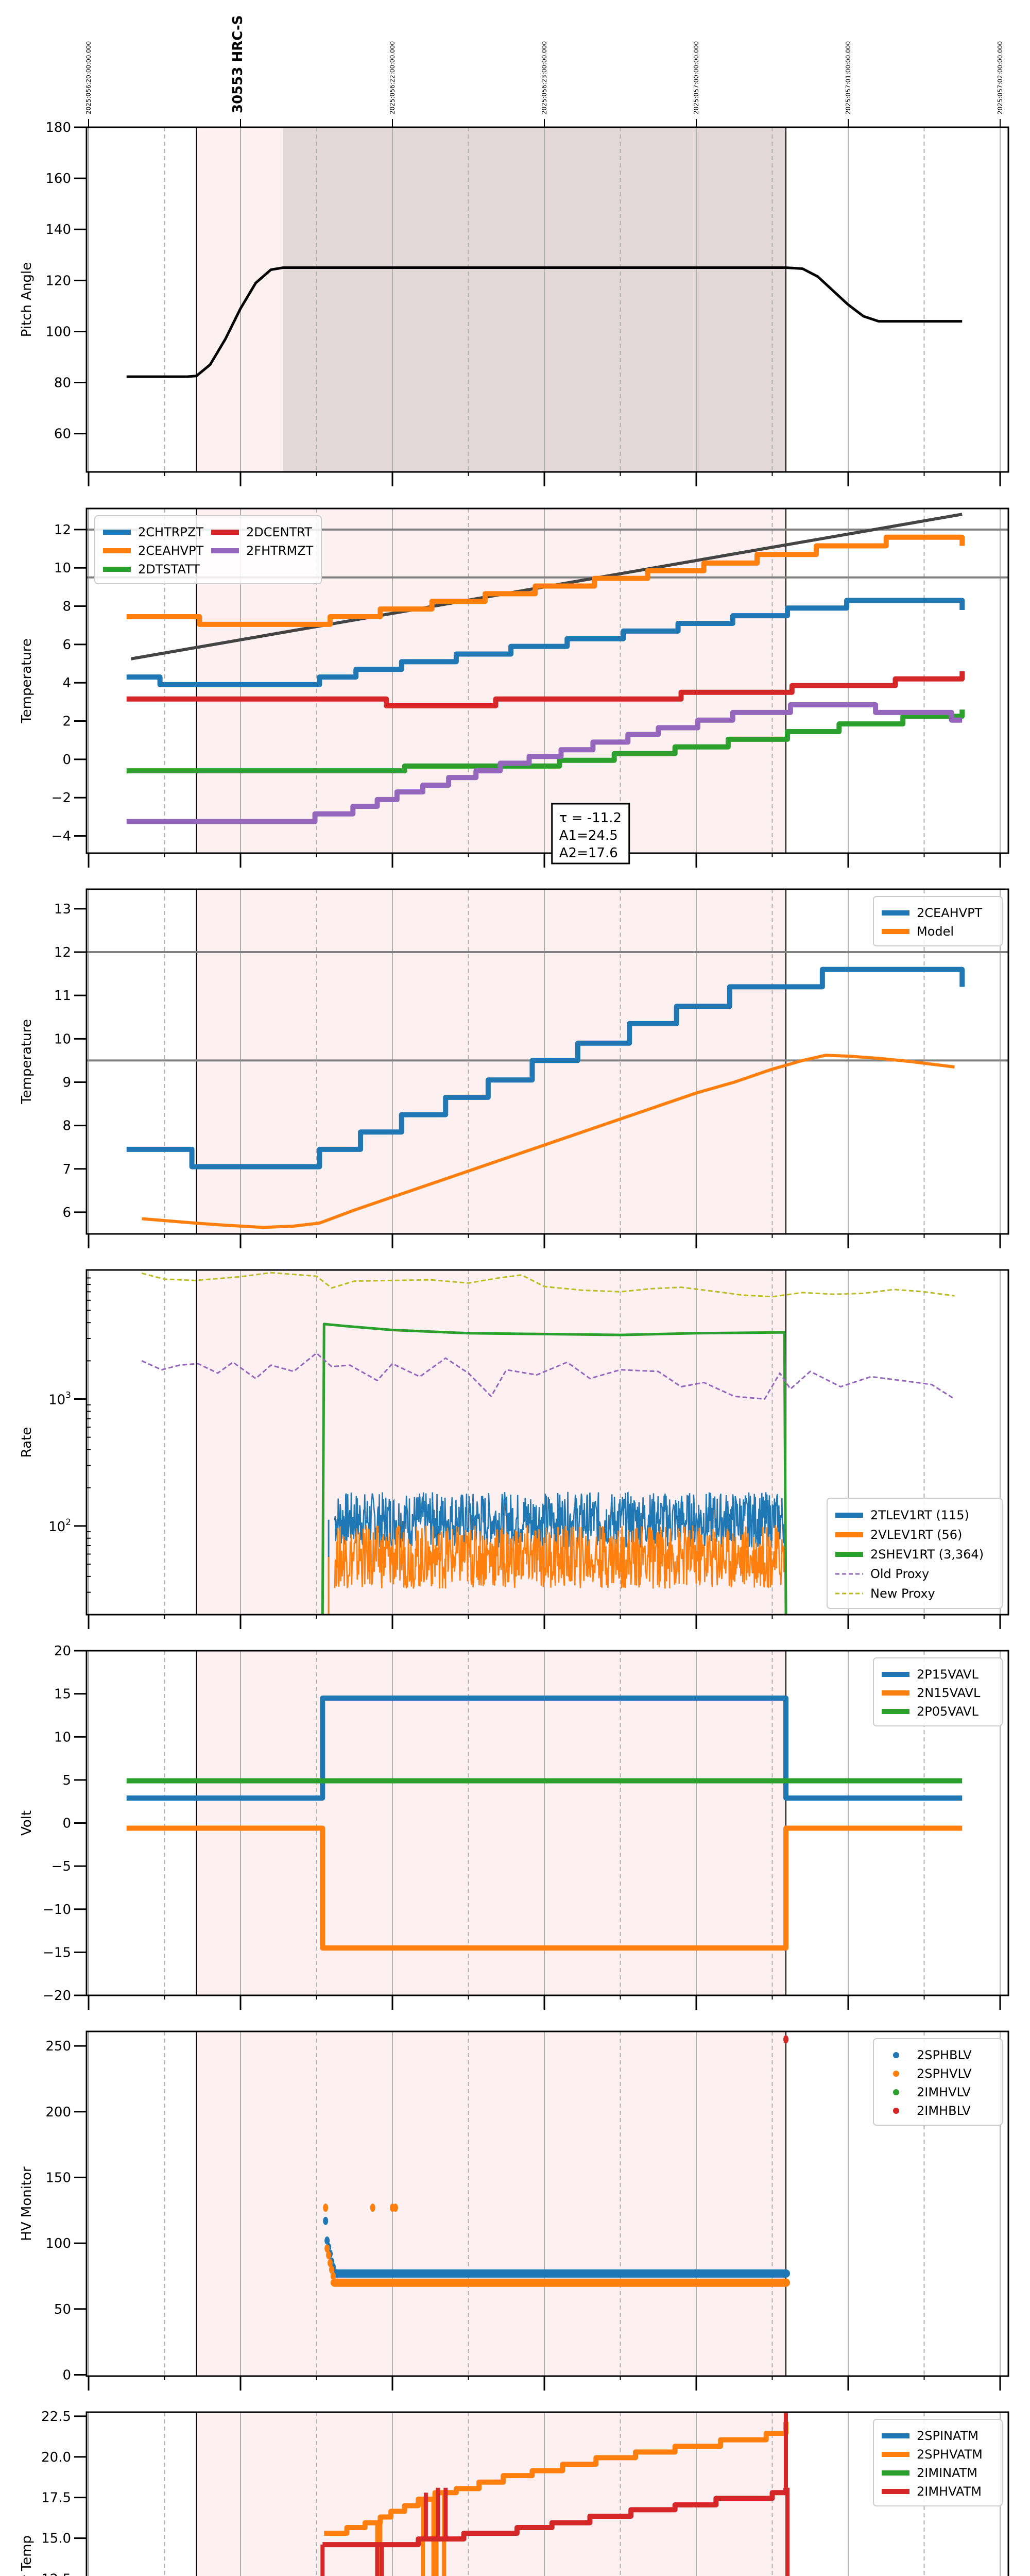 The height and width of the screenshot is (2576, 1030). I want to click on y-axis-label: Detector Temp, so click(27, 2555).